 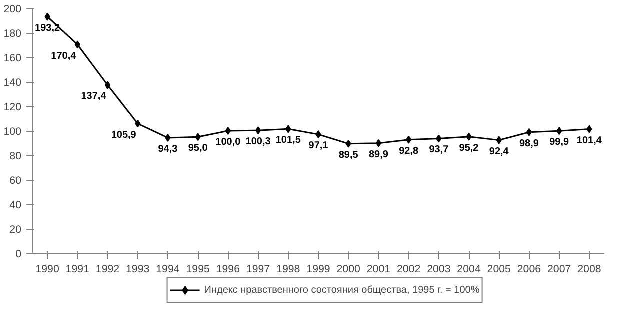 I want to click on data-label: 92,8, so click(x=409, y=151).